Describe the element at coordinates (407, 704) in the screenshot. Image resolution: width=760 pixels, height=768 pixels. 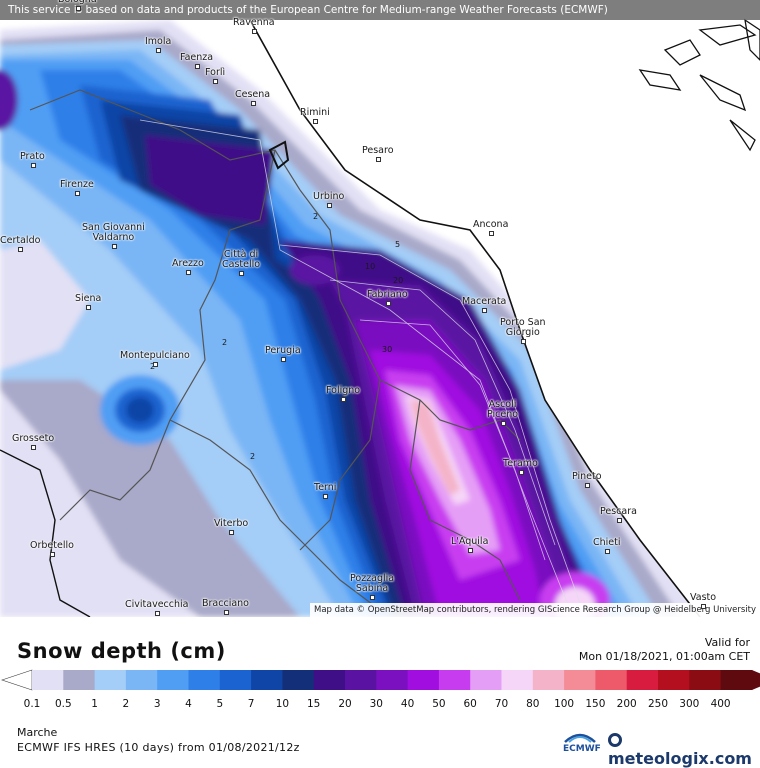
I see `colorbar-tick-label: 40` at that location.